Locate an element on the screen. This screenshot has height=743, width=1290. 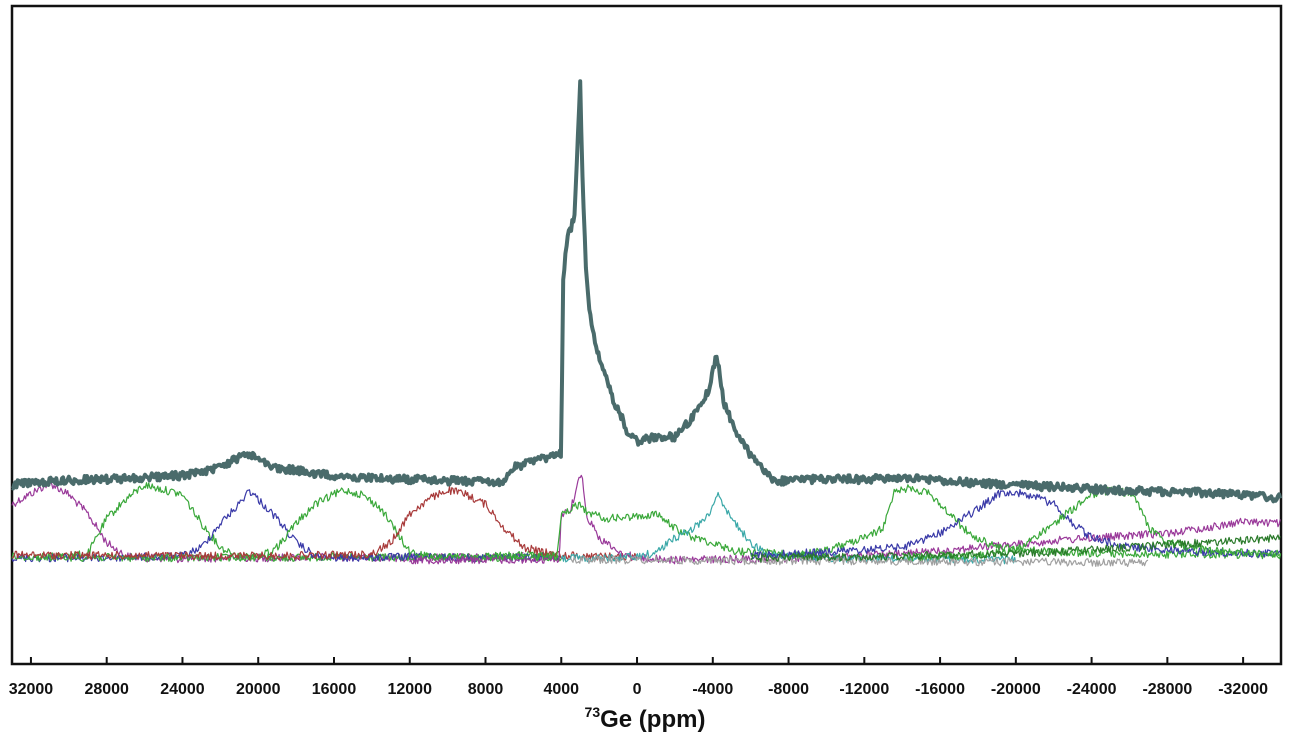
x-tick-label: 12000 is located at coordinates (409, 689).